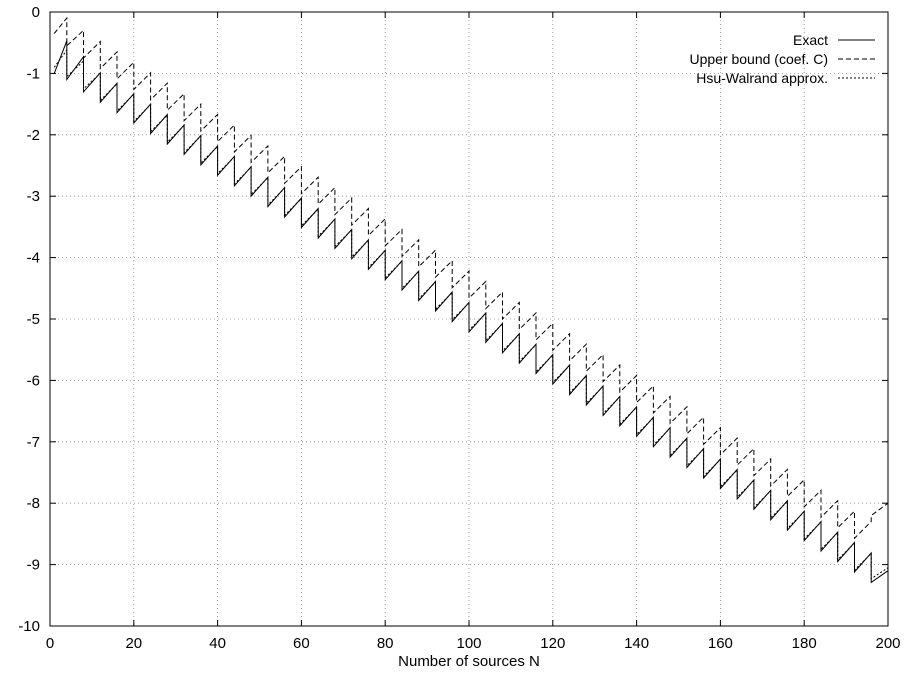 This screenshot has width=910, height=675. What do you see at coordinates (133, 643) in the screenshot?
I see `x-tick-label: 20` at bounding box center [133, 643].